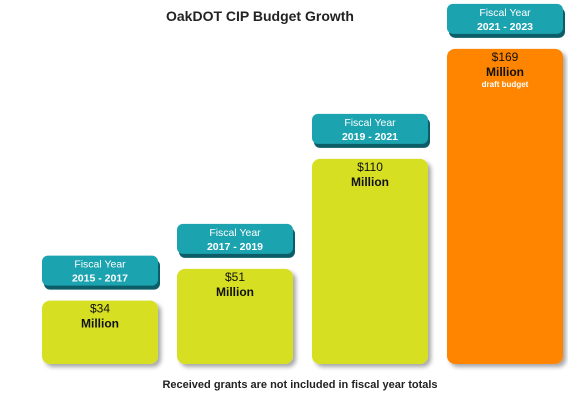  I want to click on chart-title: OakDOT CIP Budget Growth, so click(260, 16).